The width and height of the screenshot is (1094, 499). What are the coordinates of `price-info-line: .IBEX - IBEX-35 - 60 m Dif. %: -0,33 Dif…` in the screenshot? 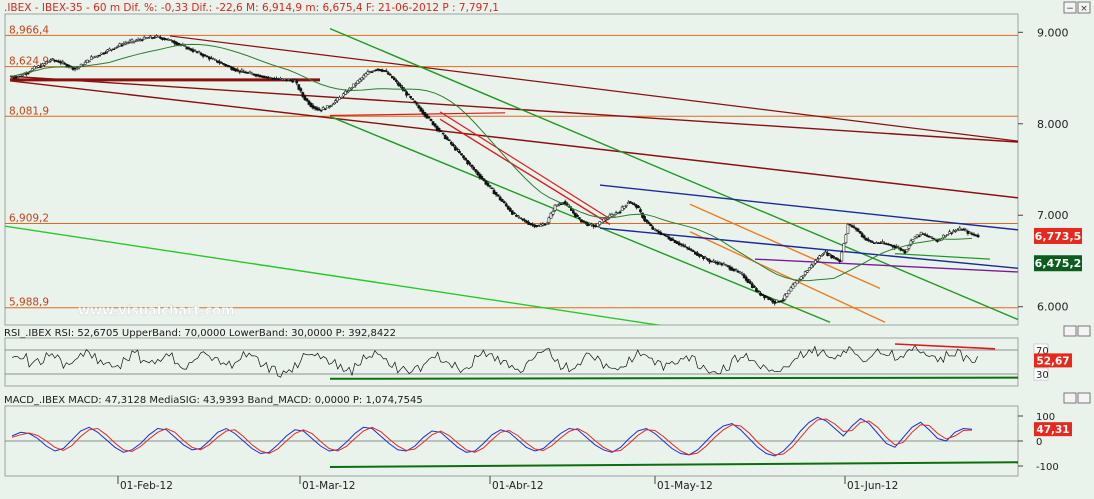 It's located at (251, 8).